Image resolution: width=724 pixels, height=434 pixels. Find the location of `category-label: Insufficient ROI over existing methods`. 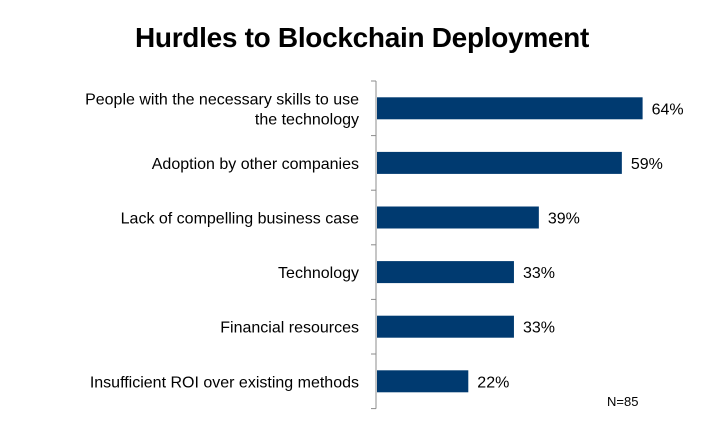

category-label: Insufficient ROI over existing methods is located at coordinates (224, 382).